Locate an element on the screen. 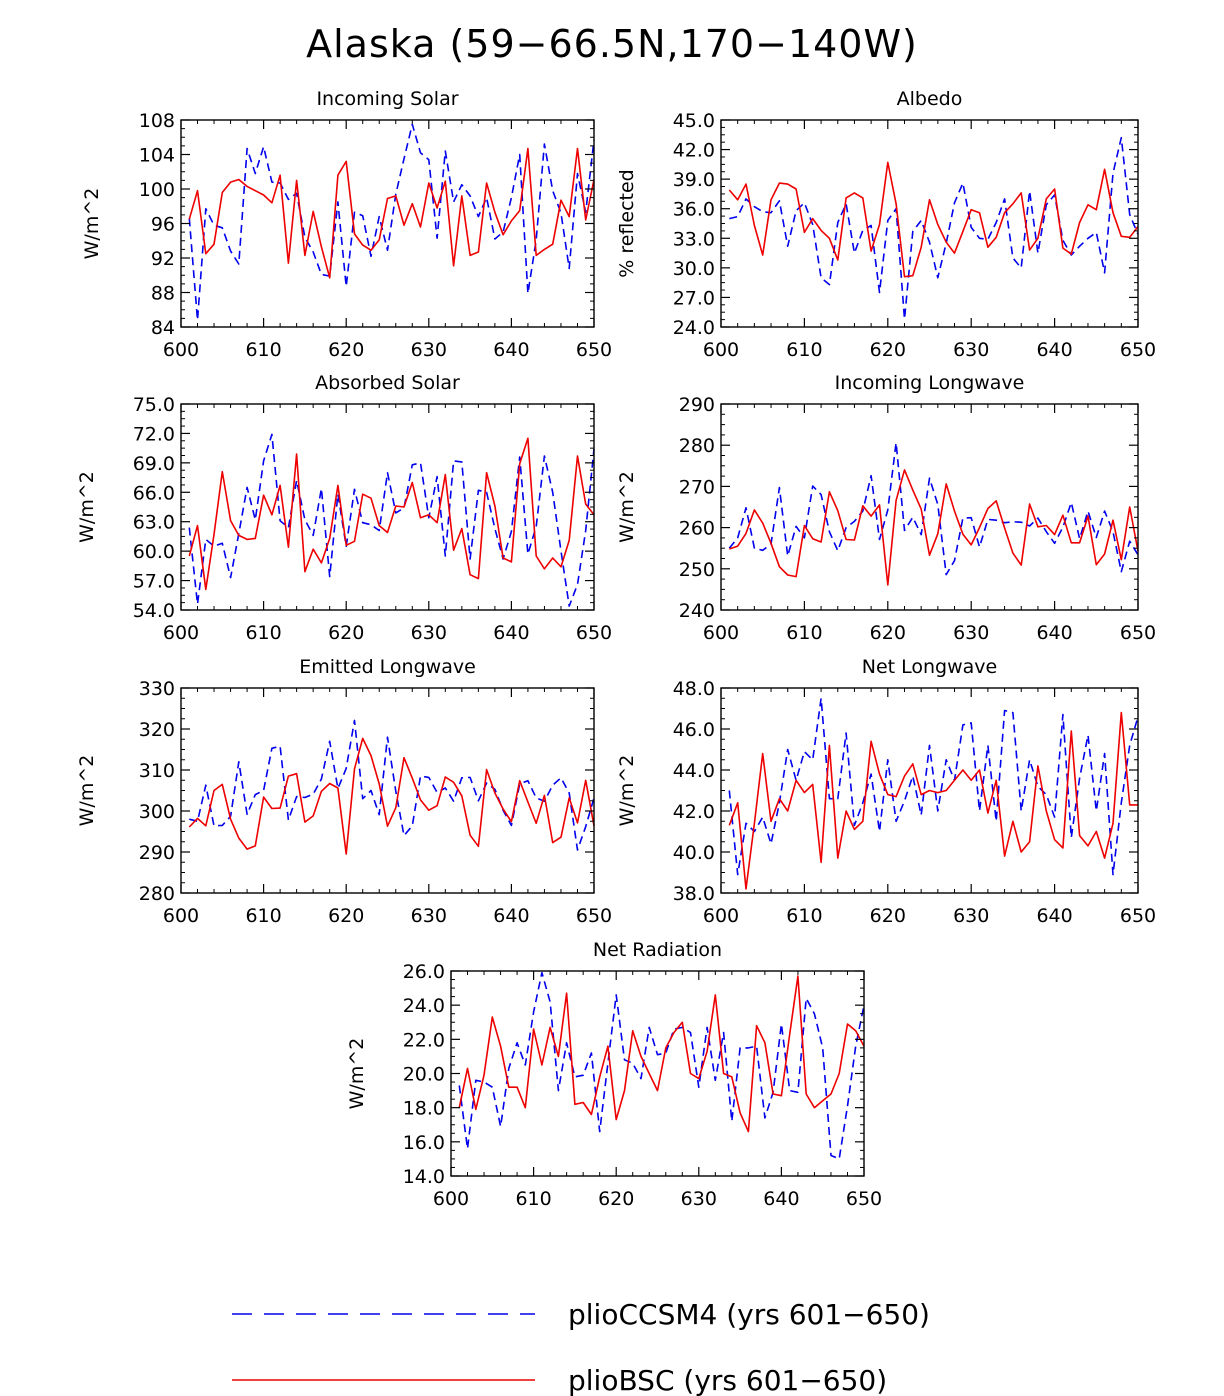  y-tick-label: 14.0 is located at coordinates (424, 1177).